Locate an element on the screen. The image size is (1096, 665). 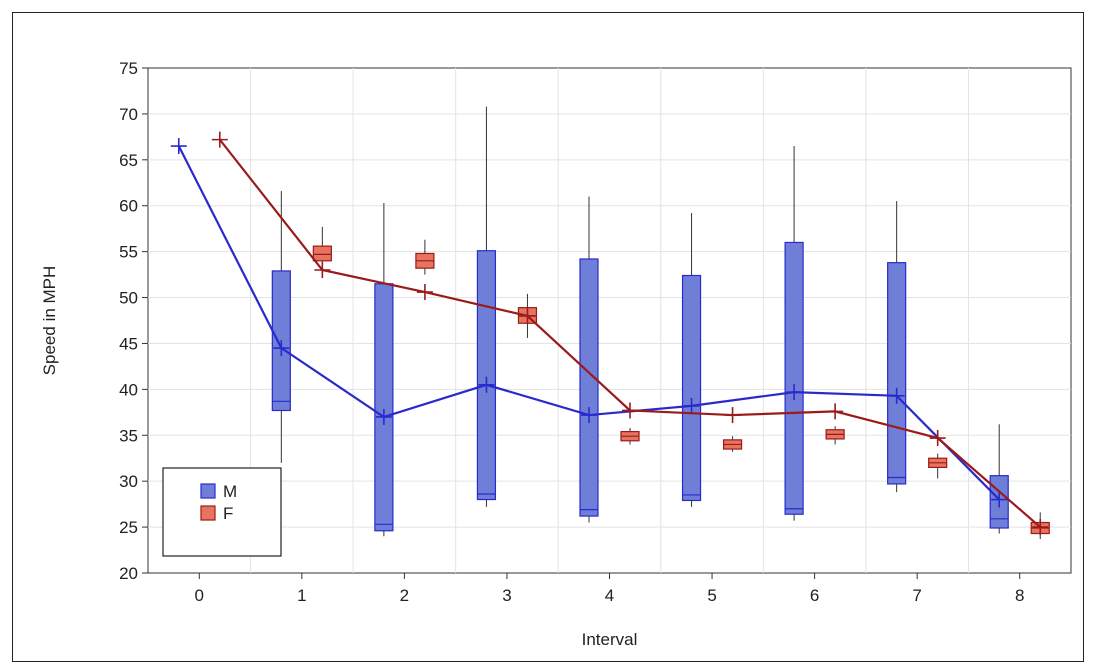
x-tick-label: 2 is located at coordinates (404, 595).